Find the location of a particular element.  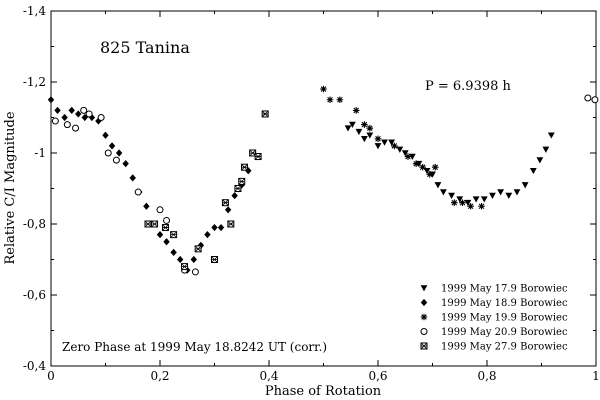

period-label: P = 6.9398 h is located at coordinates (468, 86).